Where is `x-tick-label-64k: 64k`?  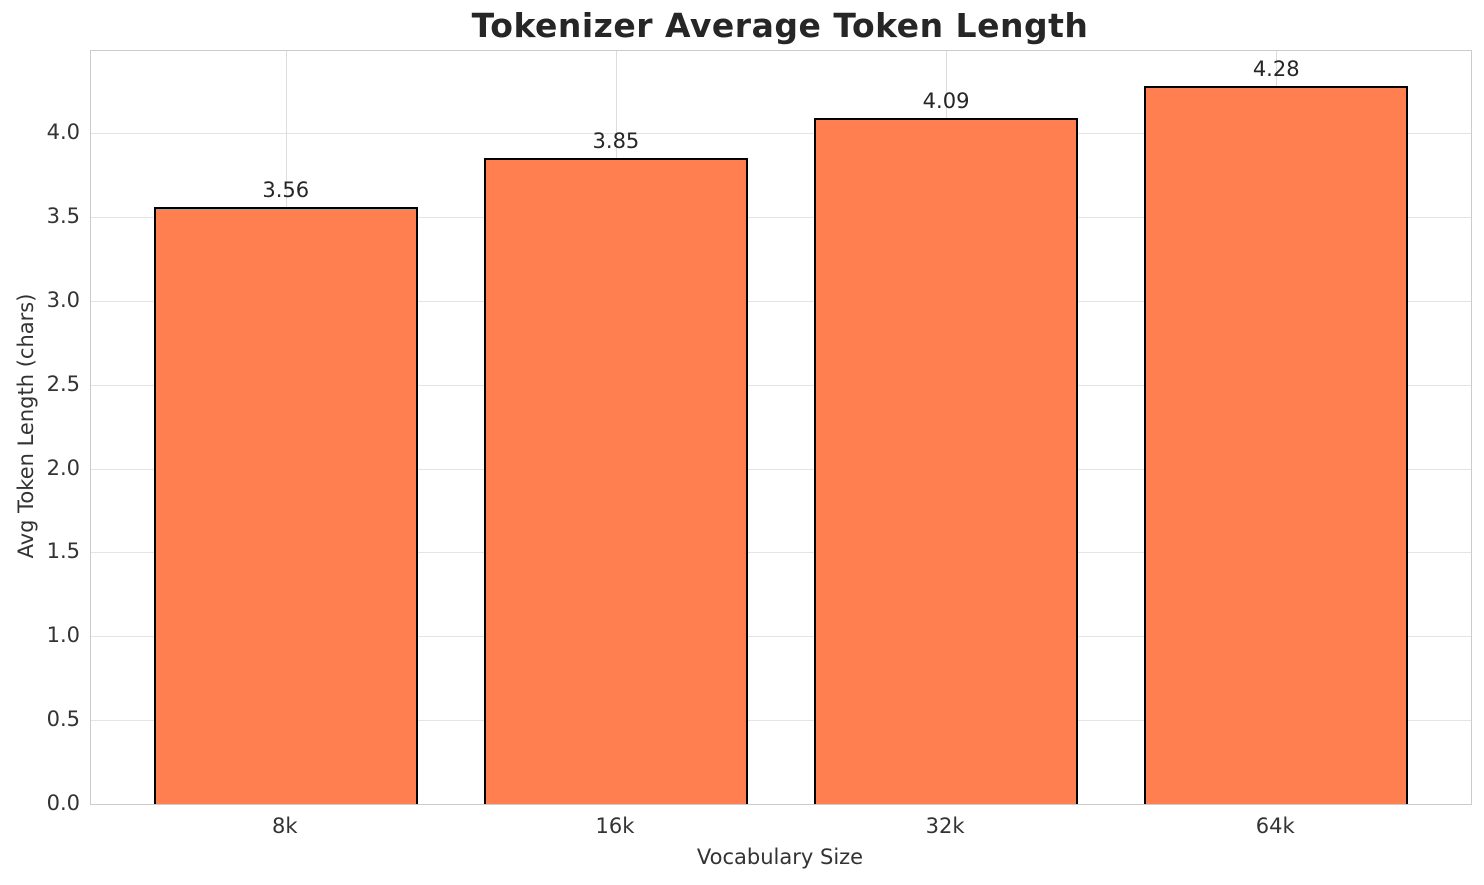
x-tick-label-64k: 64k is located at coordinates (1275, 826).